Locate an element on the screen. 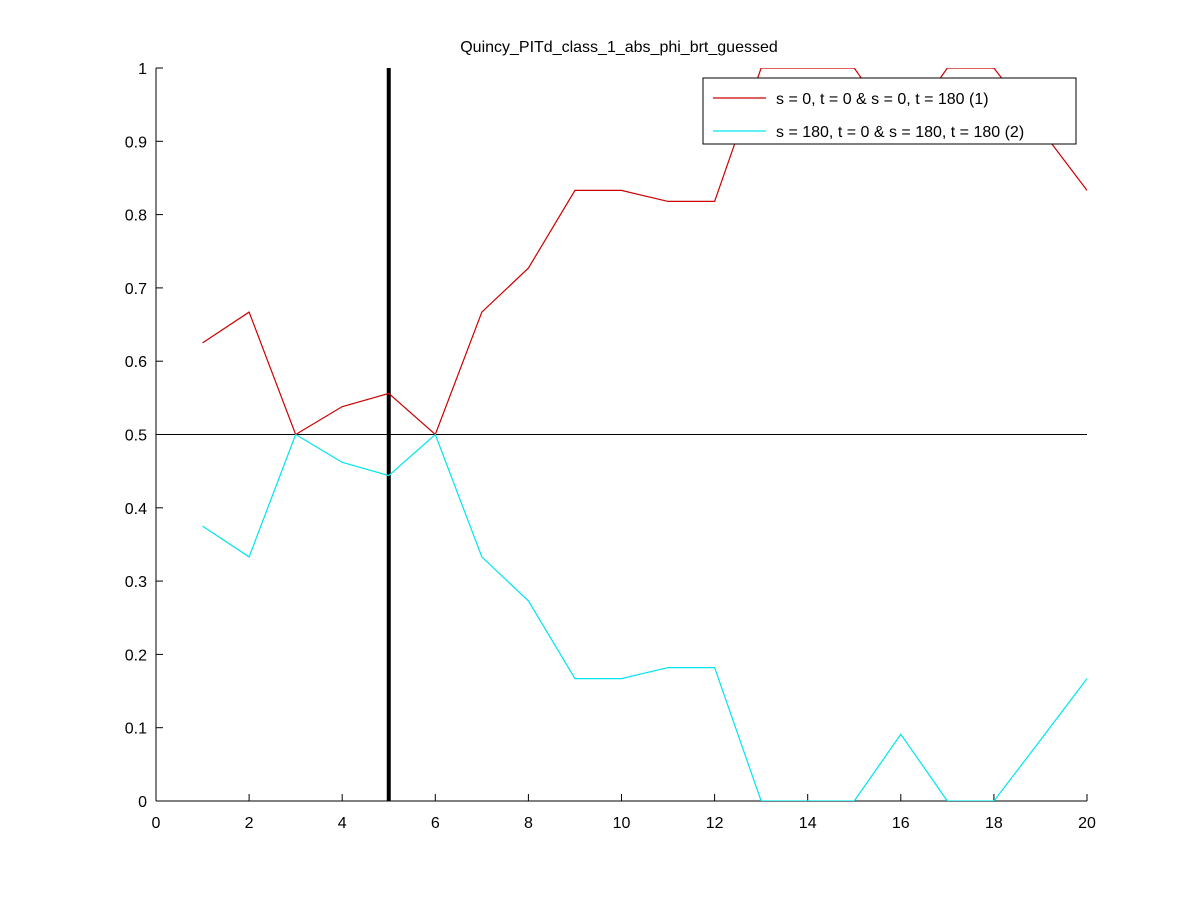  x-tick-label: 2 is located at coordinates (249, 823).